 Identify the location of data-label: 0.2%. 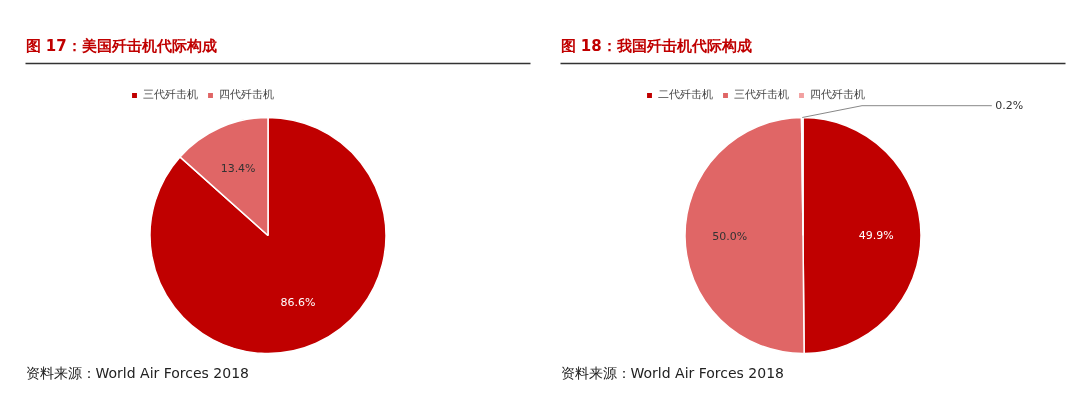
(1009, 106).